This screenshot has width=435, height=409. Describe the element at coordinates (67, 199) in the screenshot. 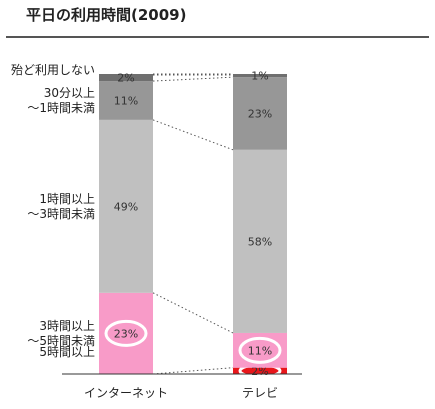

I see `legend-label: 1時間以上` at that location.